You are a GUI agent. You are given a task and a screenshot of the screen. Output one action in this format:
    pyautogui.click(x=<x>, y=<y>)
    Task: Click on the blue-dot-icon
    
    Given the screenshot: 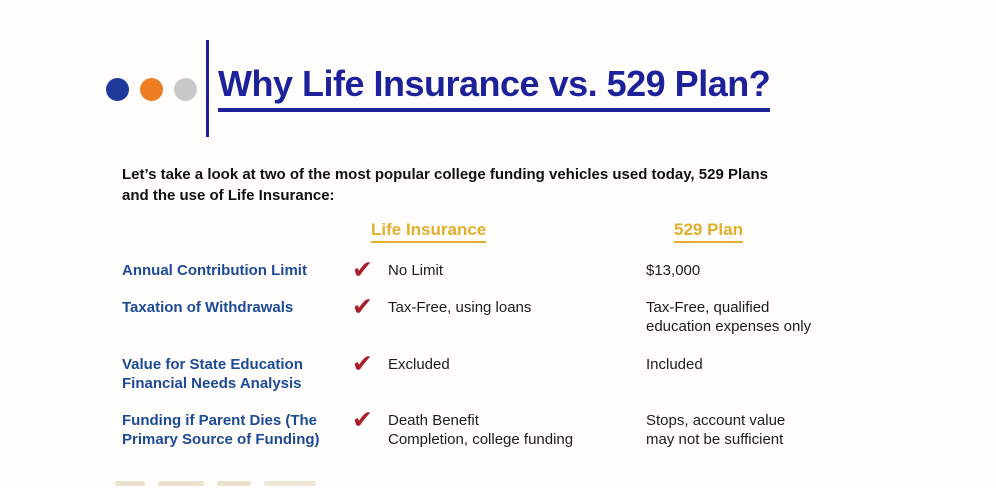 What is the action you would take?
    pyautogui.click(x=117, y=89)
    